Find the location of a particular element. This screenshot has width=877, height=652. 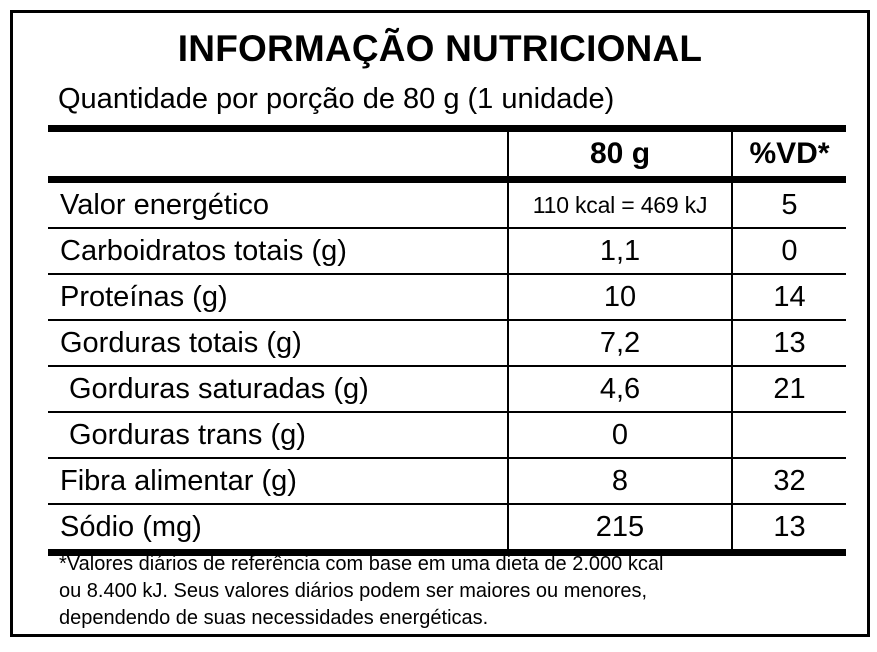

row-amount: 215 is located at coordinates (620, 529).